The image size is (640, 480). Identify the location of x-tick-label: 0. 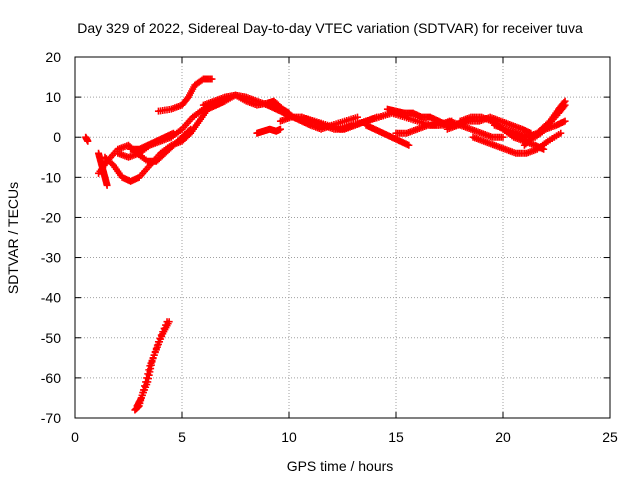
(75, 437).